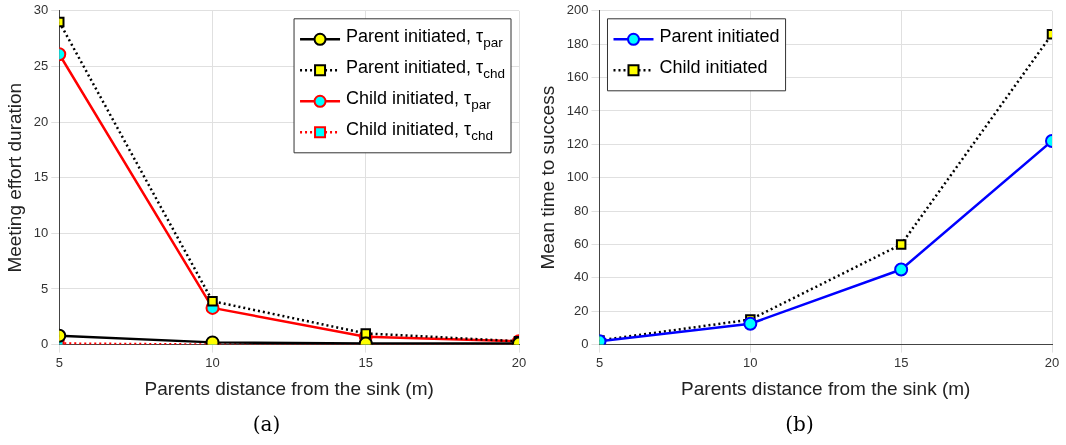 This screenshot has width=1066, height=445. I want to click on y-tick-label: 5, so click(45, 288).